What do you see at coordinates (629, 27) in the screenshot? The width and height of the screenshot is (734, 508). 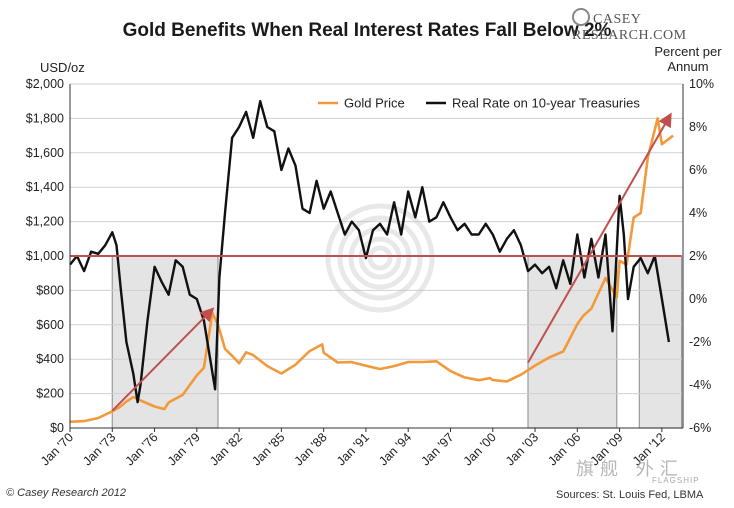 I see `brand-text: CASEY RESEARCH.COM` at bounding box center [629, 27].